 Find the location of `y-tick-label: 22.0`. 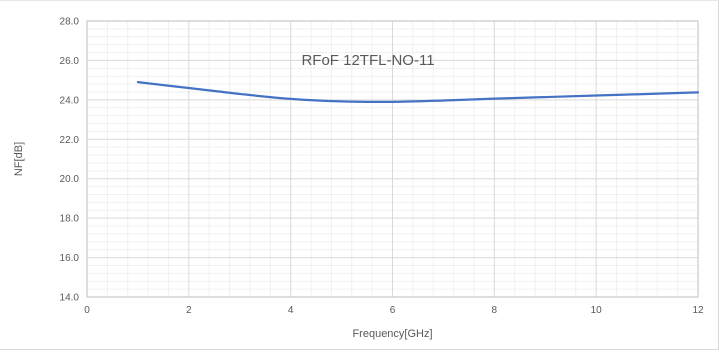

y-tick-label: 22.0 is located at coordinates (70, 140).